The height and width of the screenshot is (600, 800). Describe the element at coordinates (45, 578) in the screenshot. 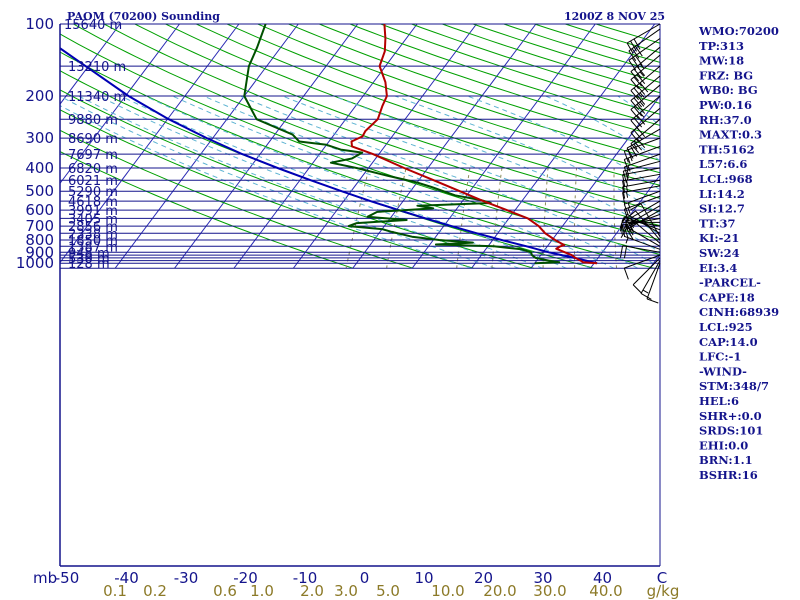

I see `x-axis-unit-label: mb` at that location.